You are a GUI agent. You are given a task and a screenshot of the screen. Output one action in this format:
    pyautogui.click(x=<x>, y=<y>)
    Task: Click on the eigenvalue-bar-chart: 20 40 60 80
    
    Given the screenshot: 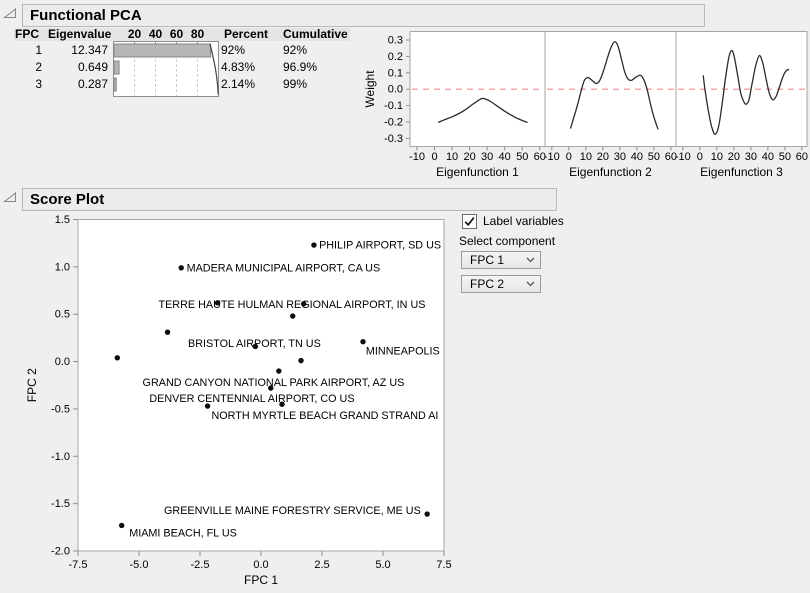 What is the action you would take?
    pyautogui.click(x=166, y=62)
    